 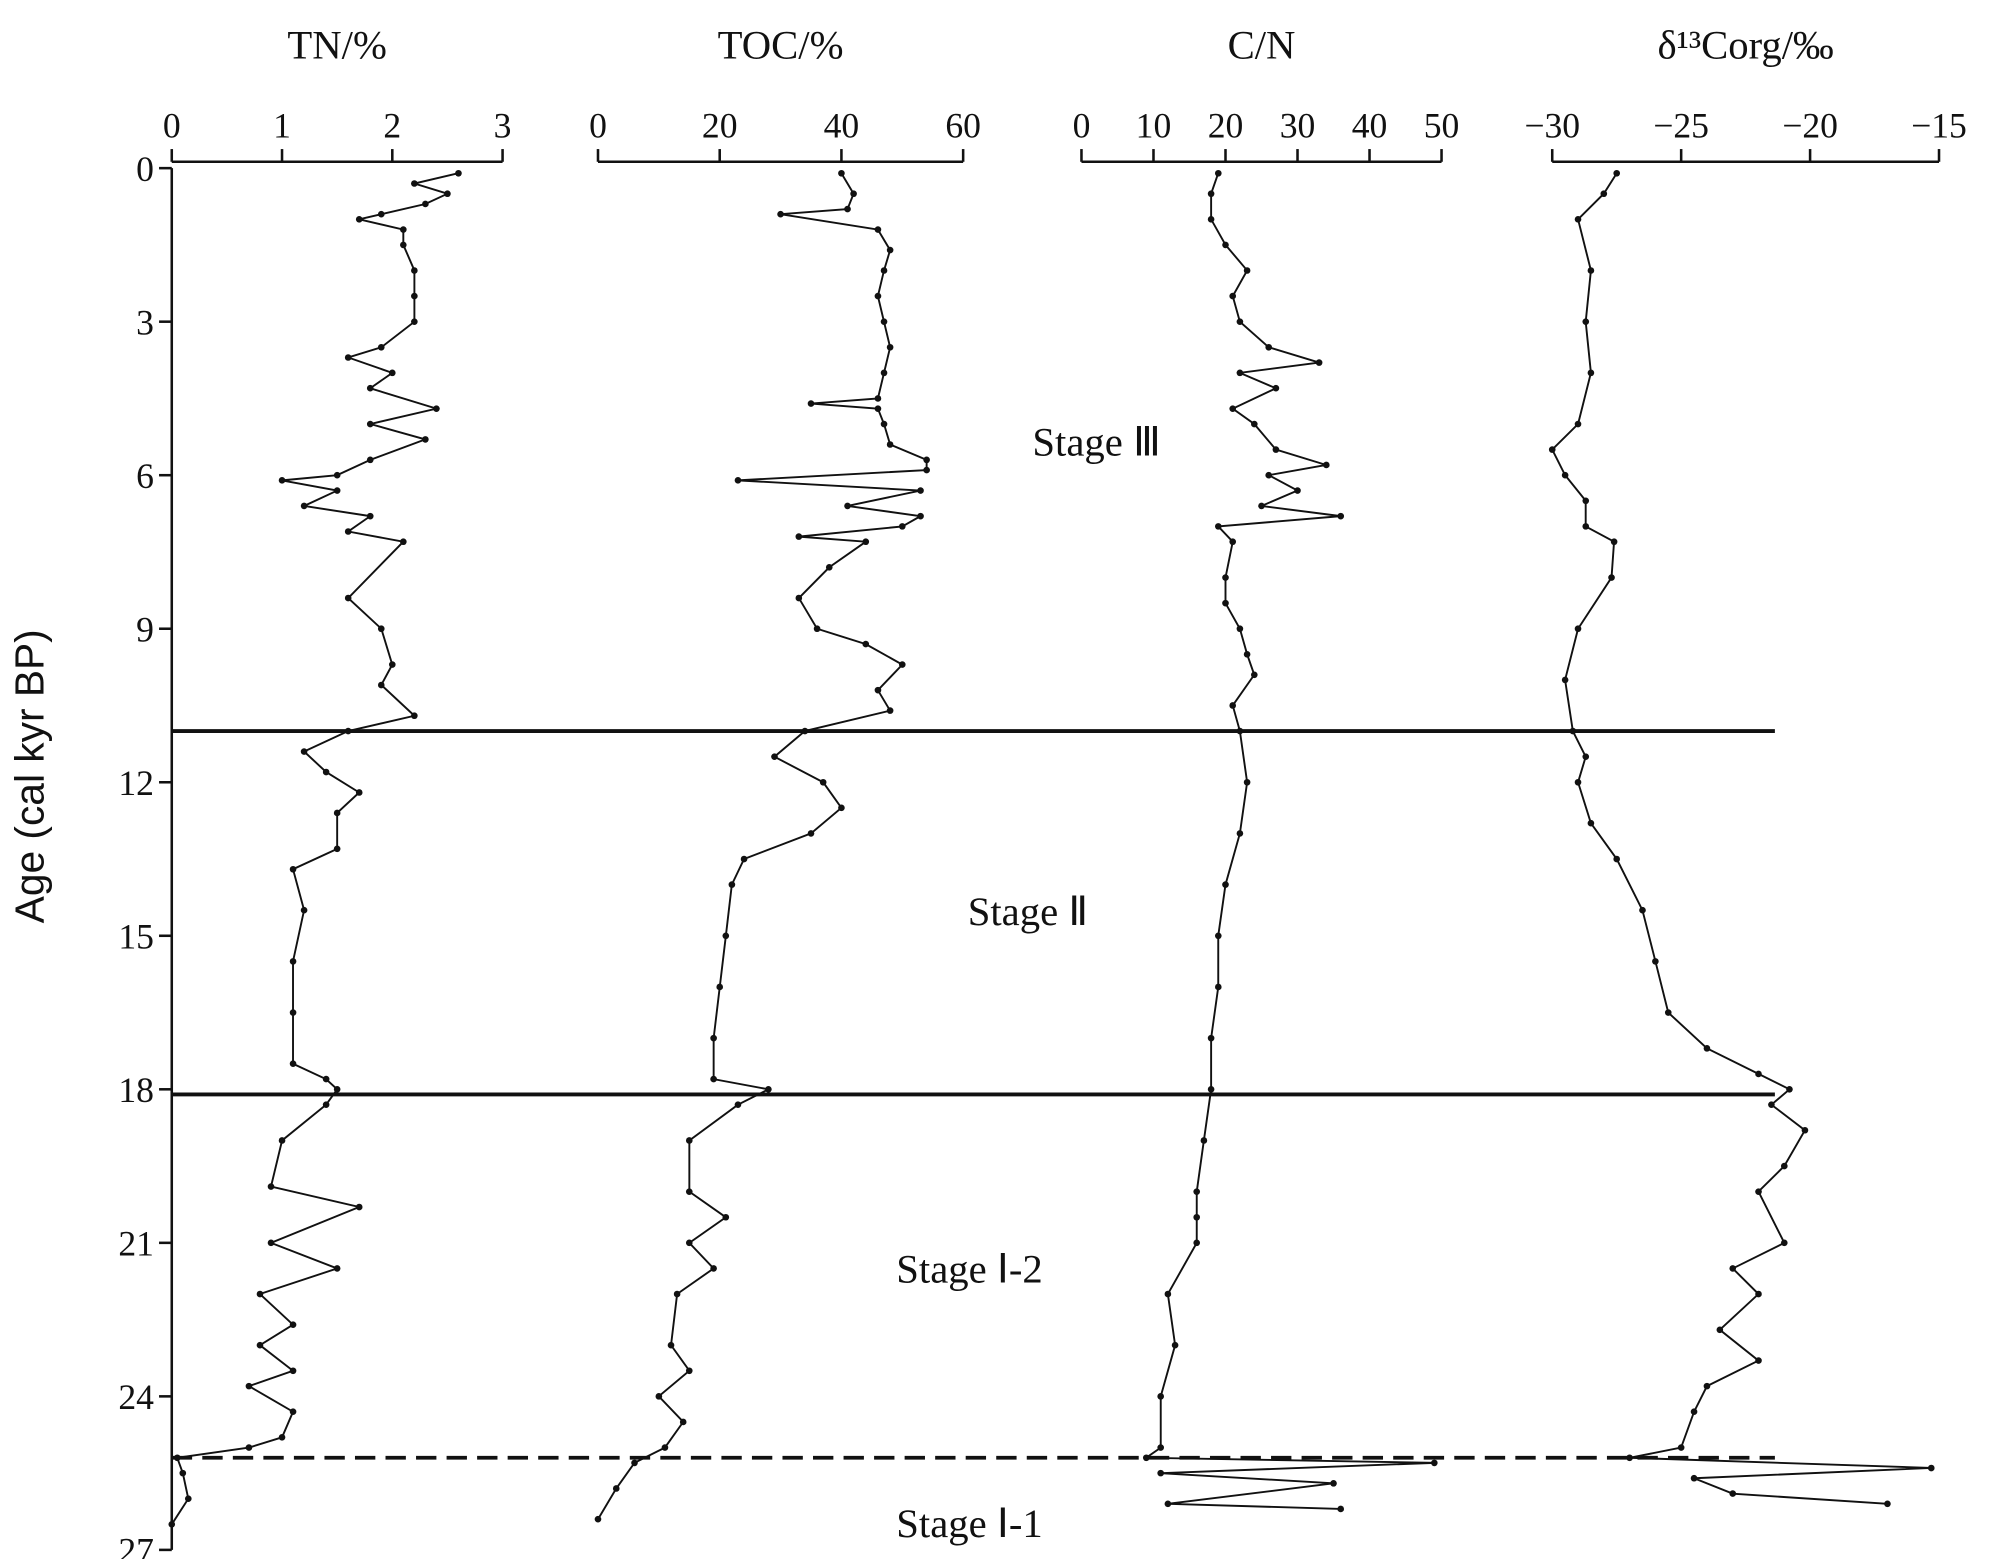 I want to click on x-tick-label: −25, so click(x=1681, y=126).